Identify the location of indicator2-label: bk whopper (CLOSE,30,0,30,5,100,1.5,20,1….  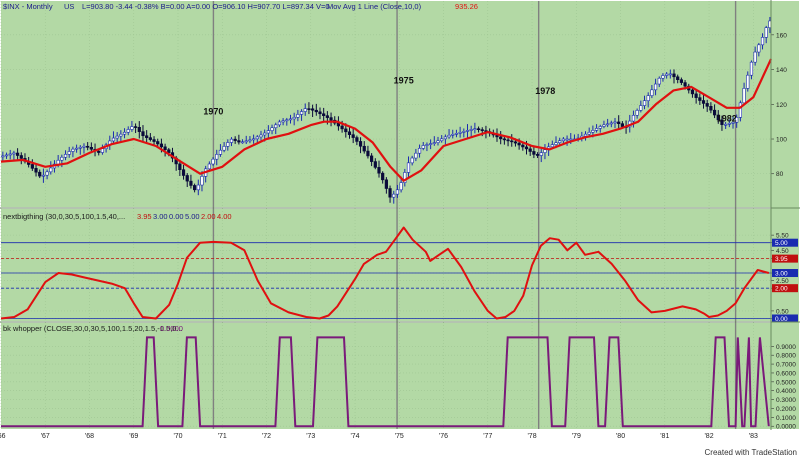
(93, 328).